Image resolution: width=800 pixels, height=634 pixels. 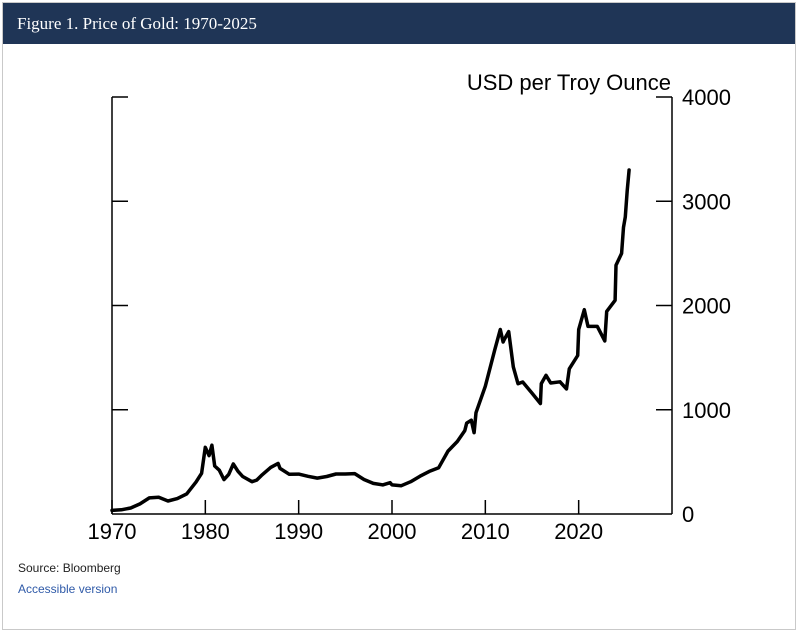 I want to click on source-note: Source: Bloomberg, so click(x=69, y=568).